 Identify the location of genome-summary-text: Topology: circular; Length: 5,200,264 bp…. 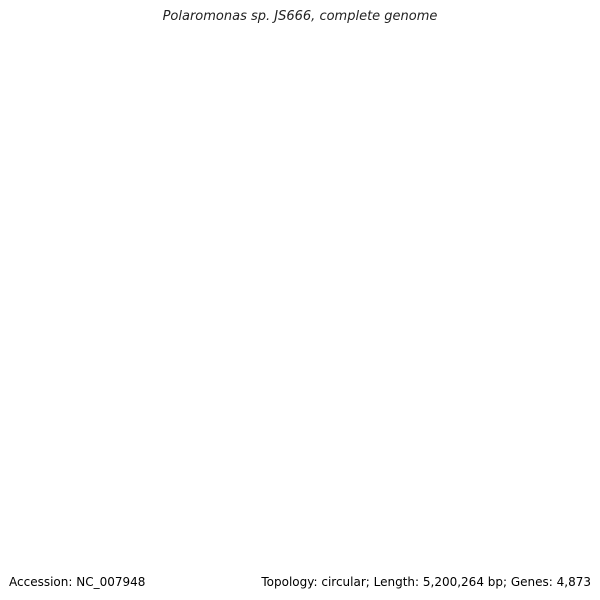
(426, 582).